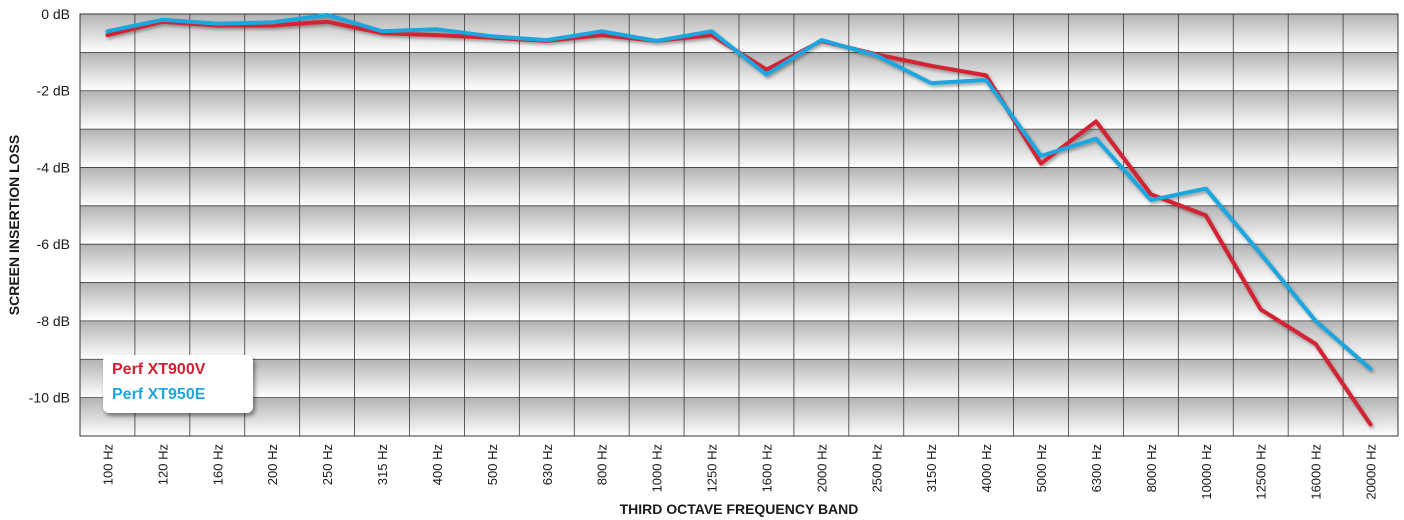  I want to click on x-tick-label: 3150 Hz, so click(931, 468).